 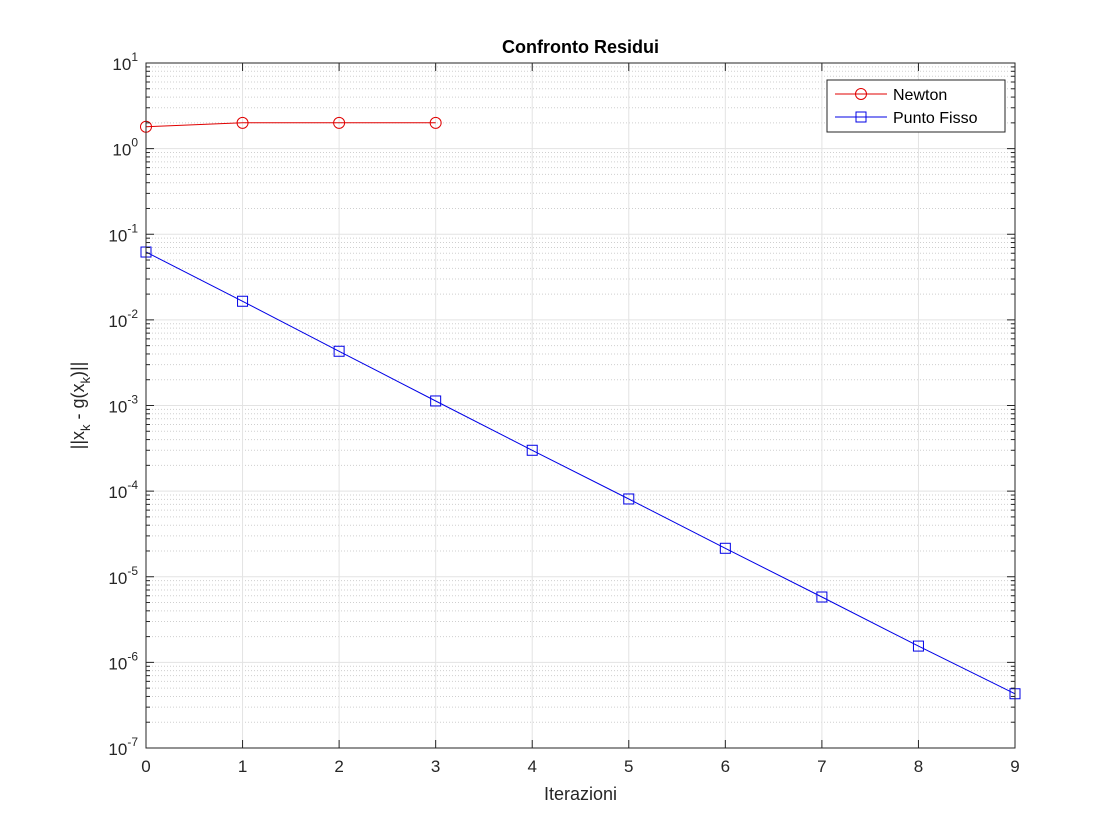 I want to click on y-tick-label: 10⁻⁶, so click(x=123, y=661).